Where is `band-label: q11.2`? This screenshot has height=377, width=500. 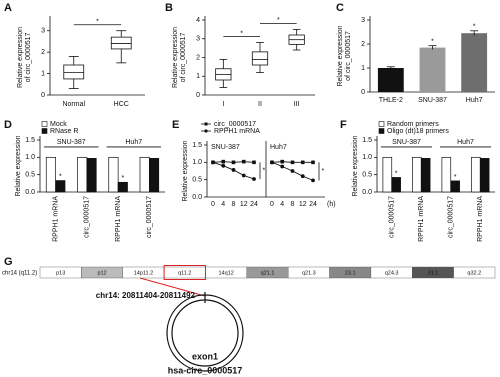 band-label: q11.2 is located at coordinates (184, 273).